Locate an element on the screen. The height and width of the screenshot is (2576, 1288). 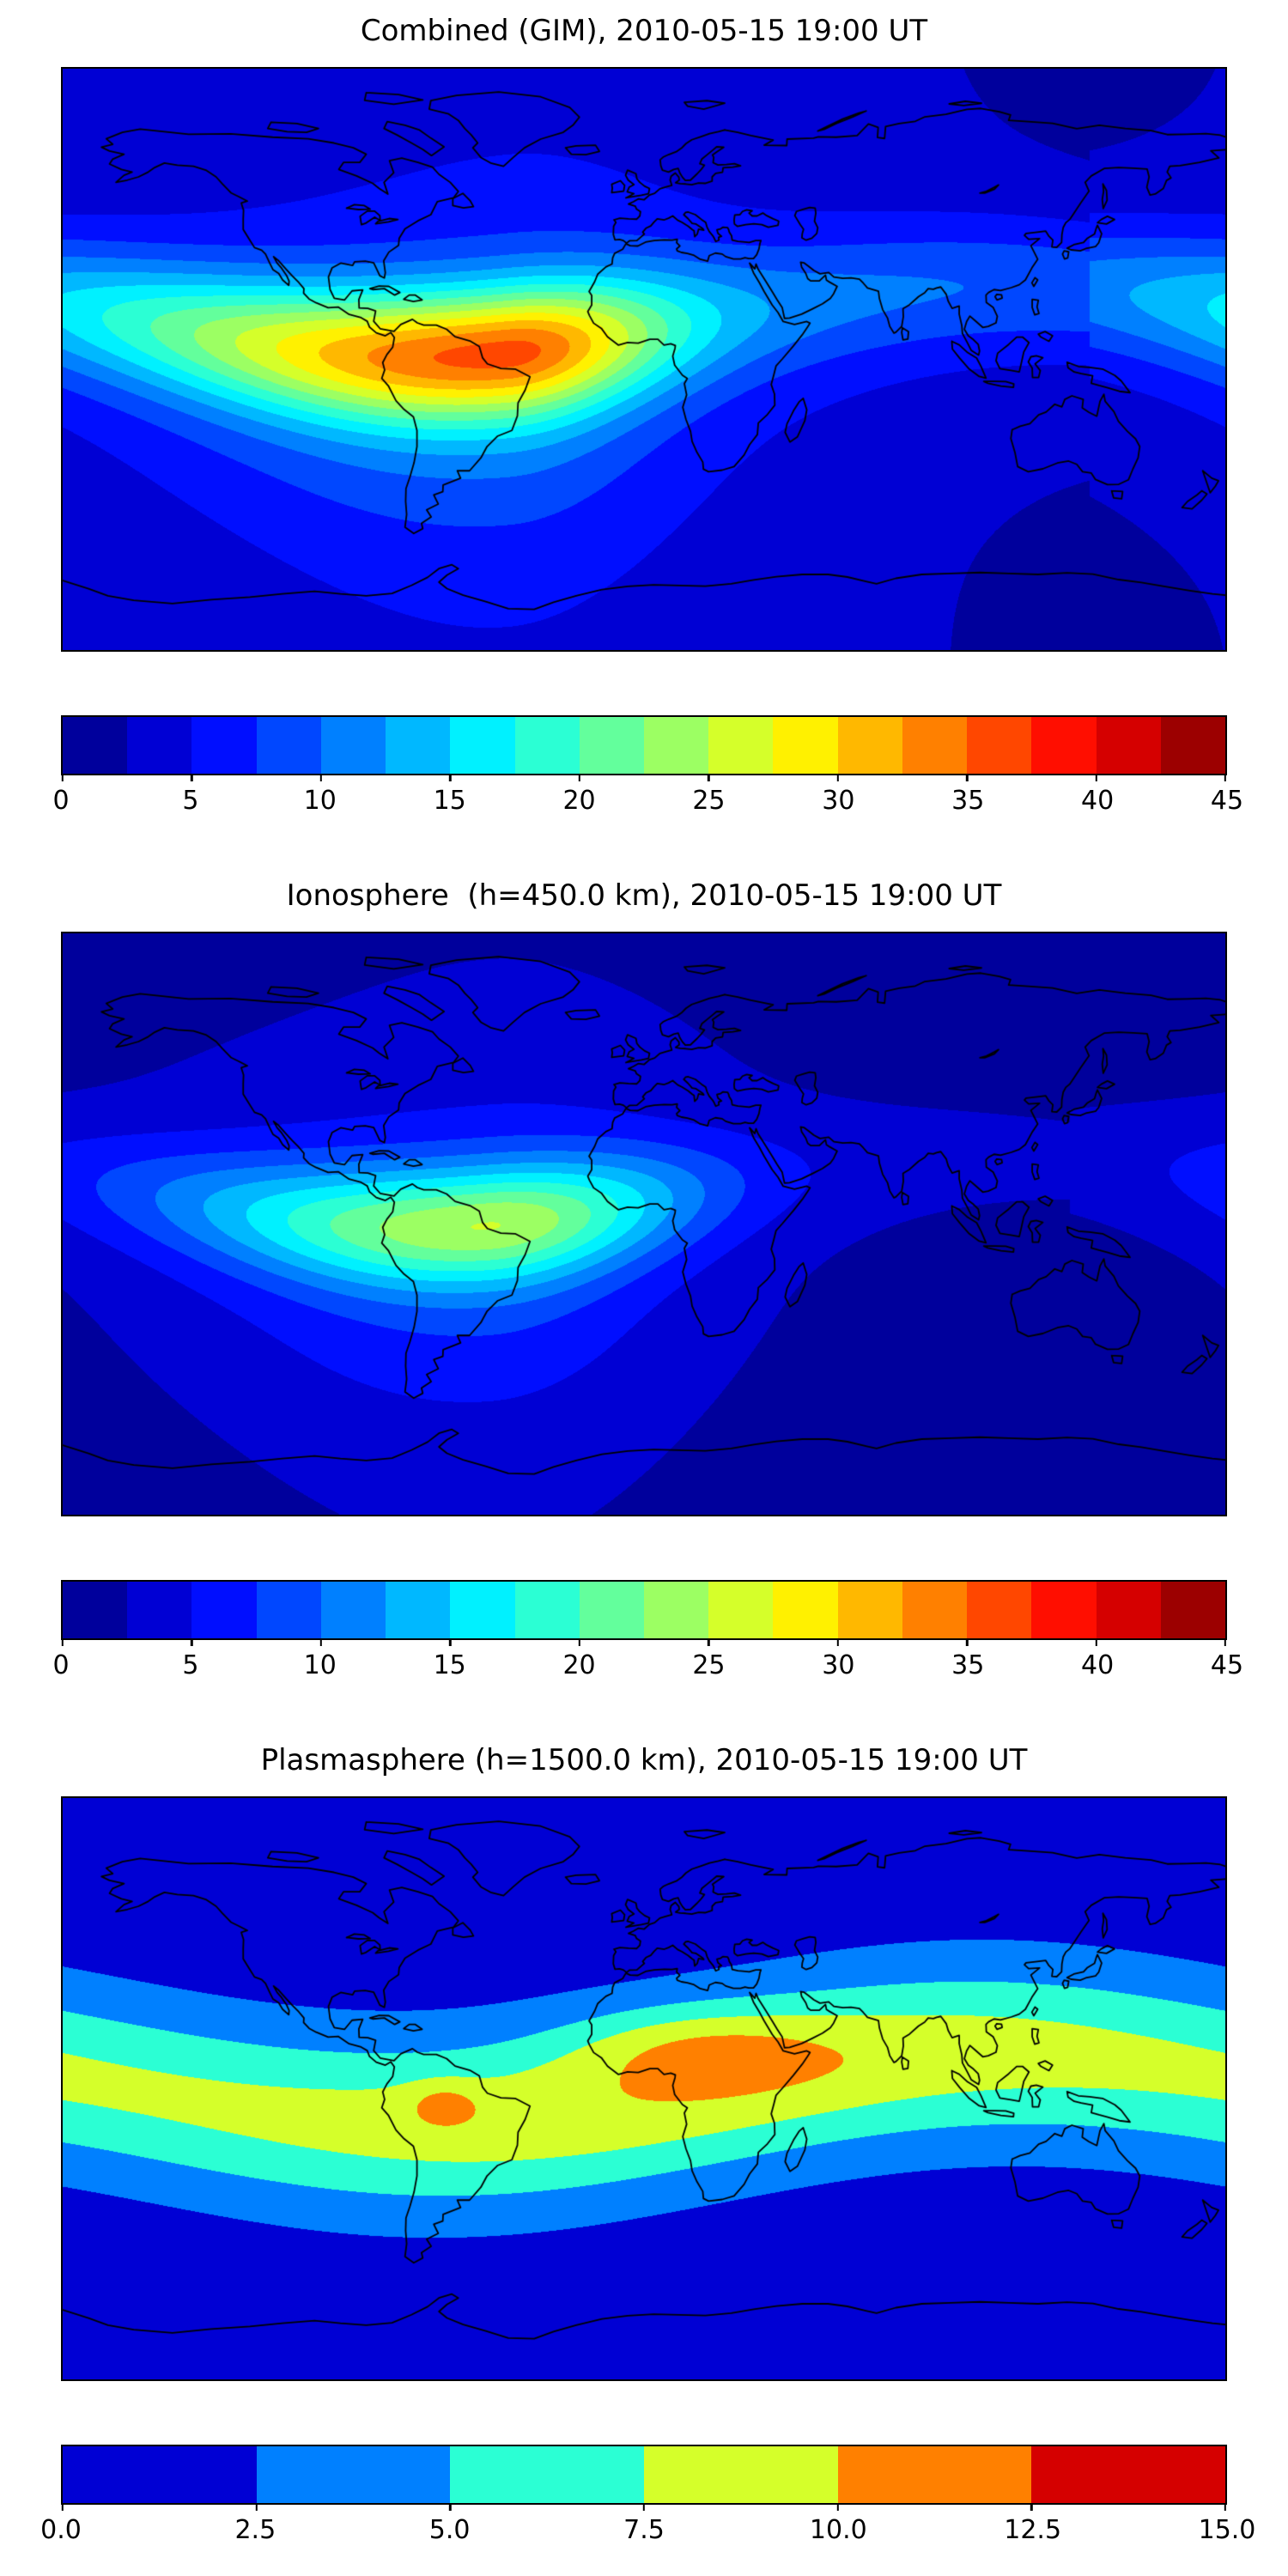
colorbar-tick-label: 2.5 is located at coordinates (255, 2530).